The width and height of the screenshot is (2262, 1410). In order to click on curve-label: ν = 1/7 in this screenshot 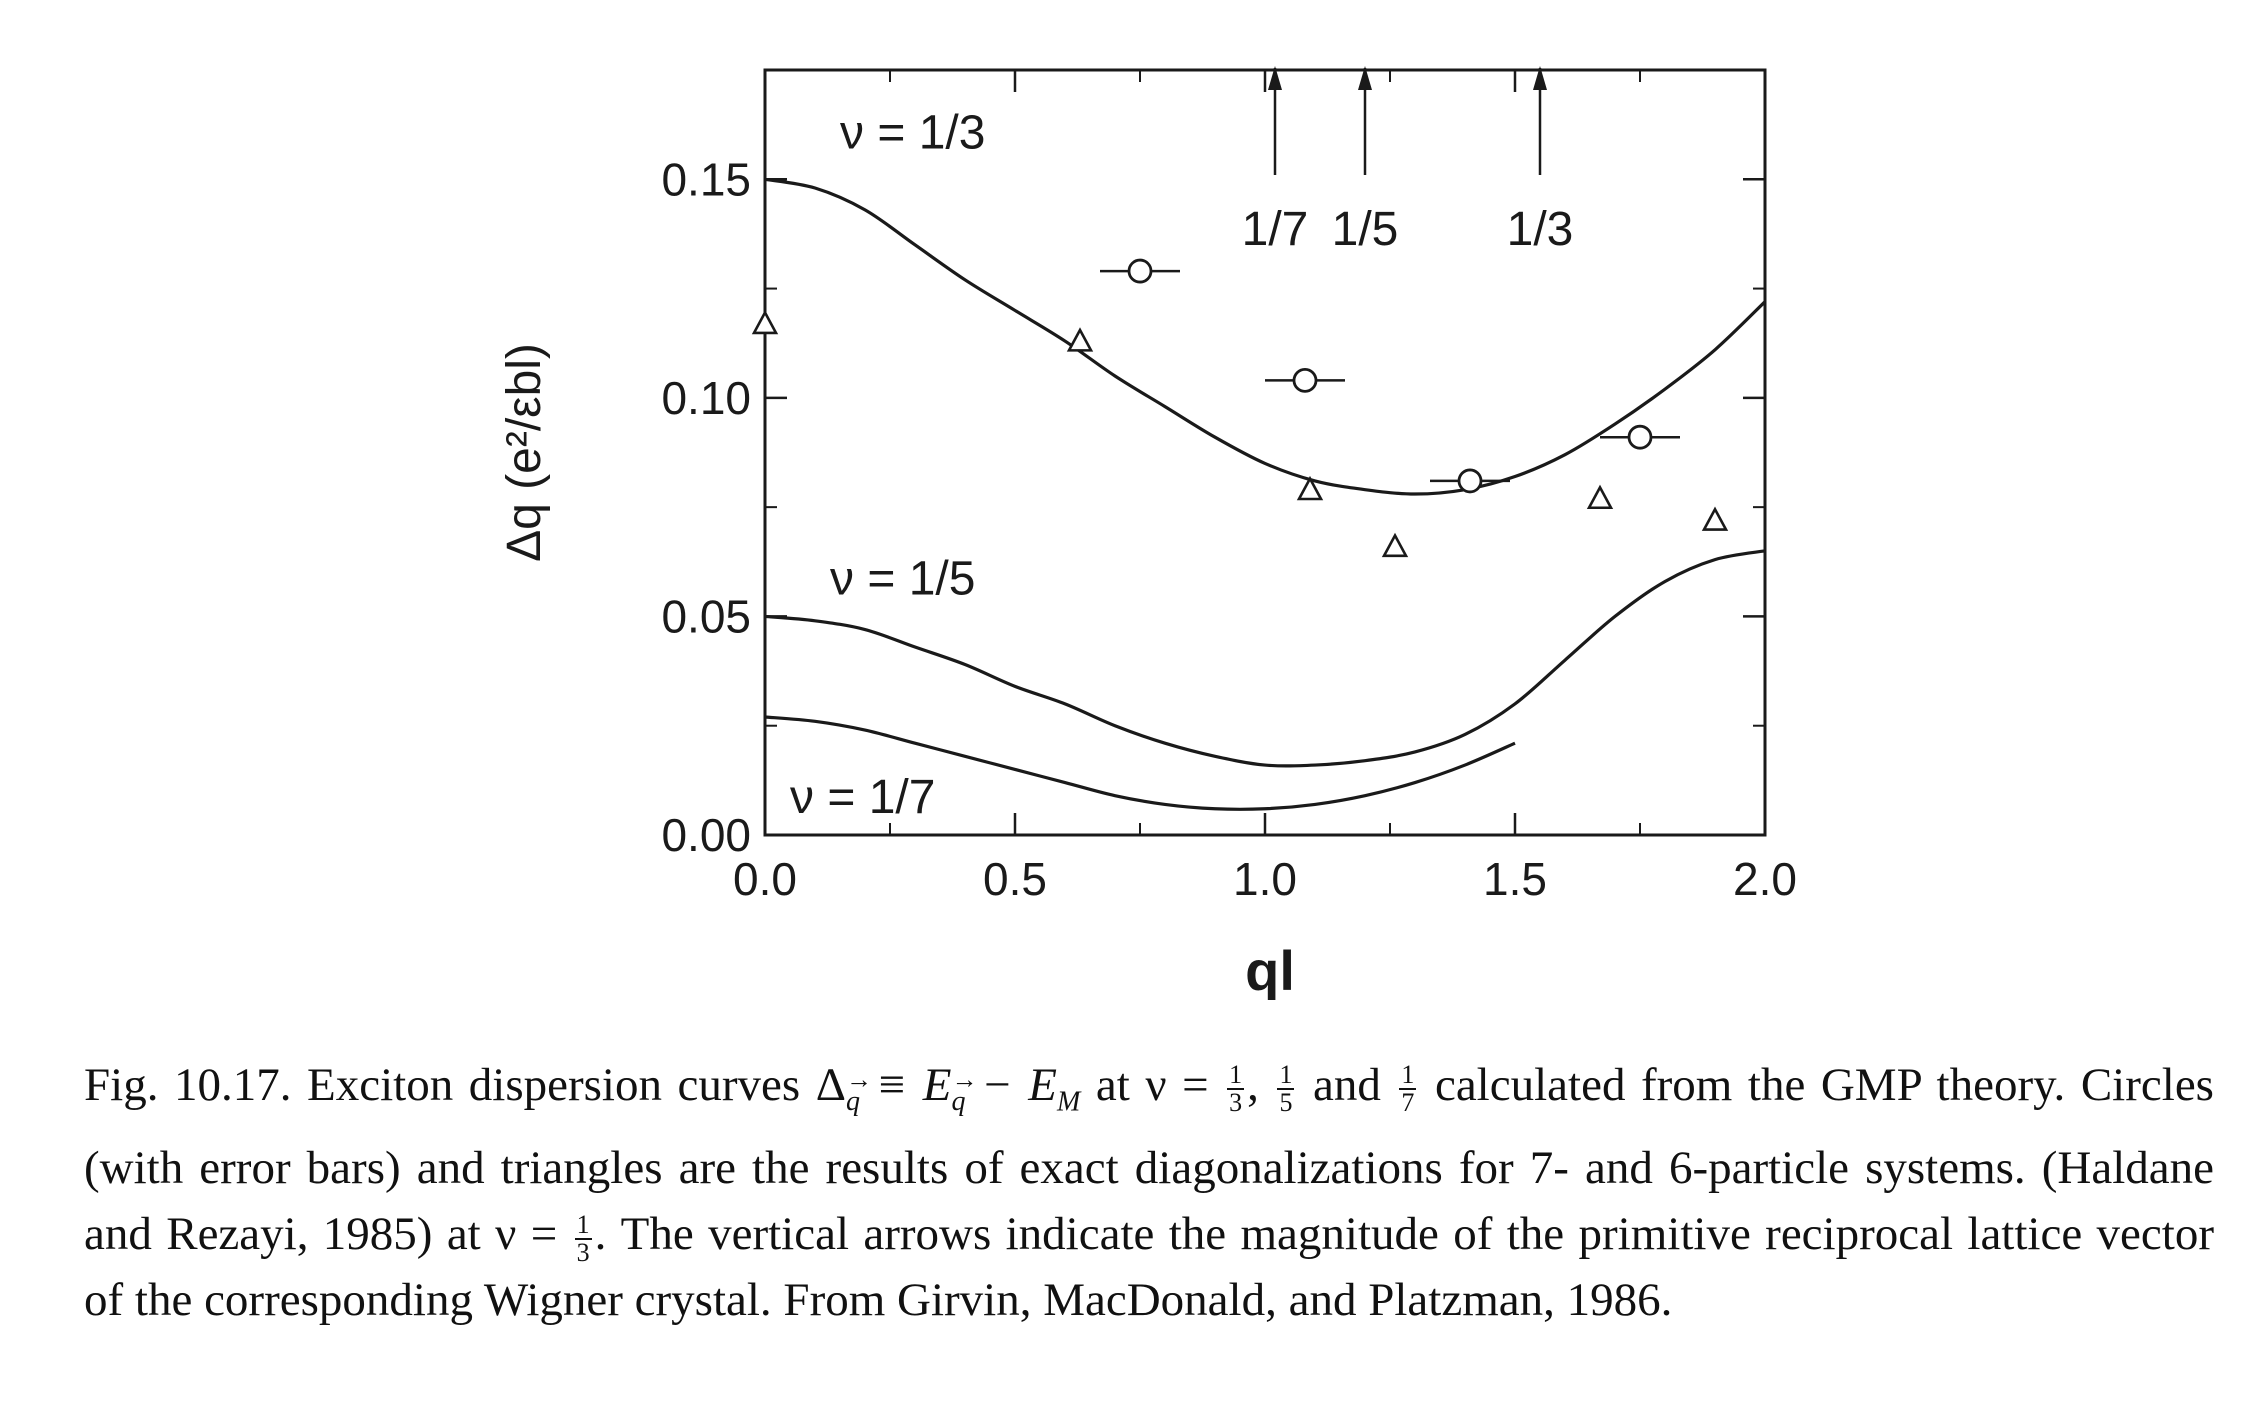, I will do `click(862, 797)`.